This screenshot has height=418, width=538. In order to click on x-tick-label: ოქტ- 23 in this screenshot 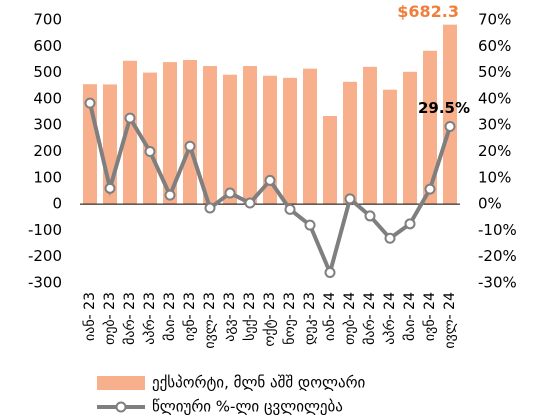, I will do `click(270, 319)`.